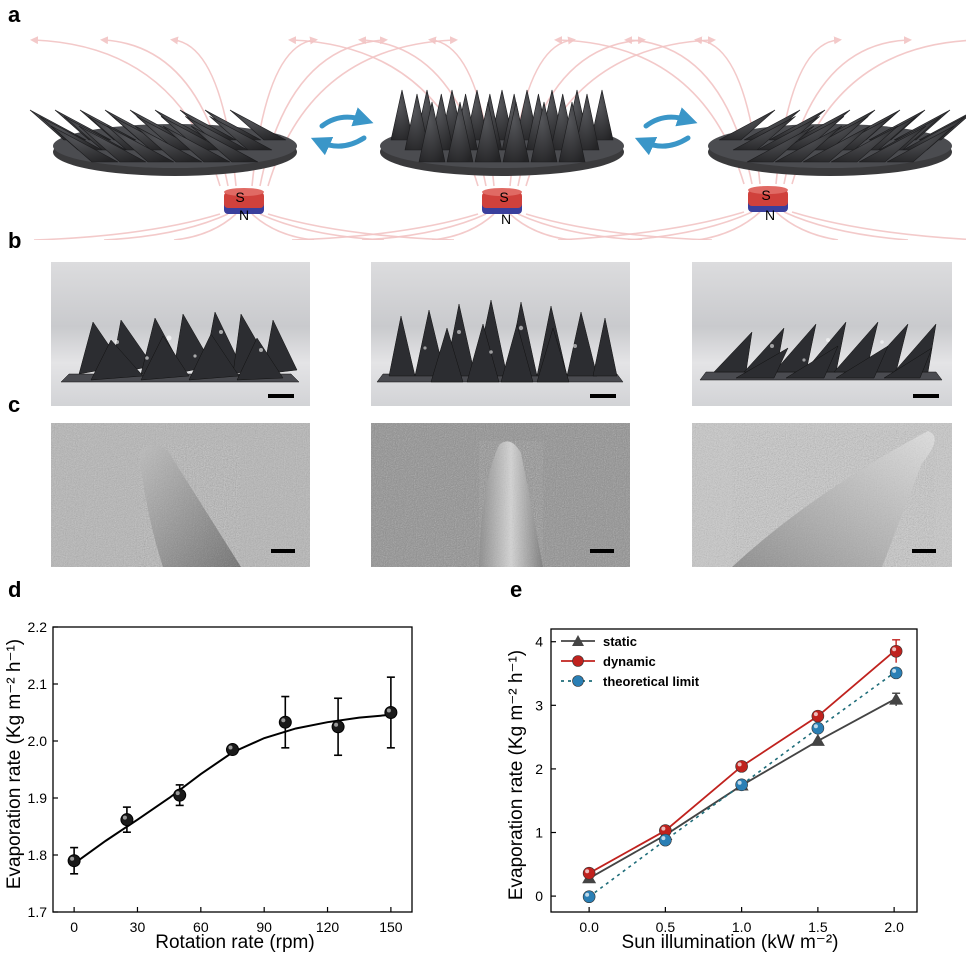 The image size is (966, 960). I want to click on schematic-upright, so click(502, 138).